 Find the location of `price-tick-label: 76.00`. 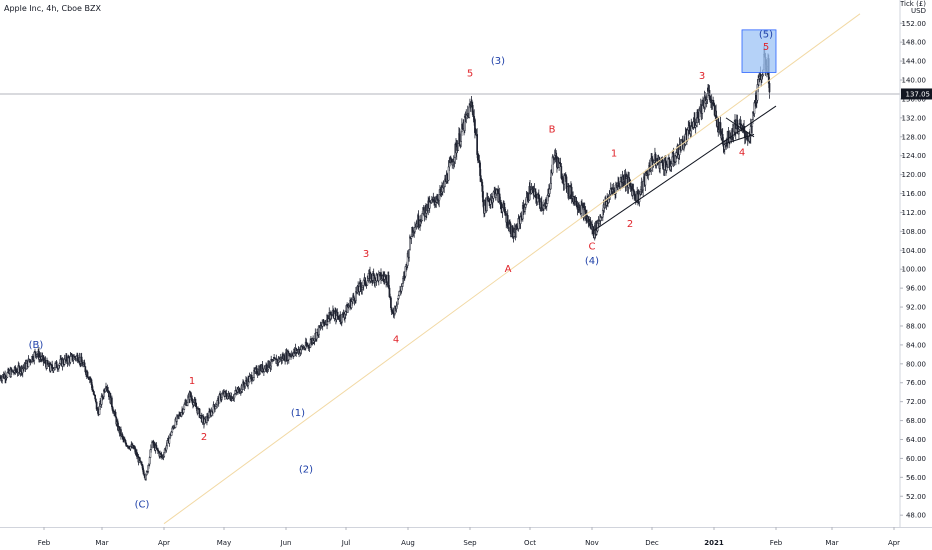

price-tick-label: 76.00 is located at coordinates (916, 383).